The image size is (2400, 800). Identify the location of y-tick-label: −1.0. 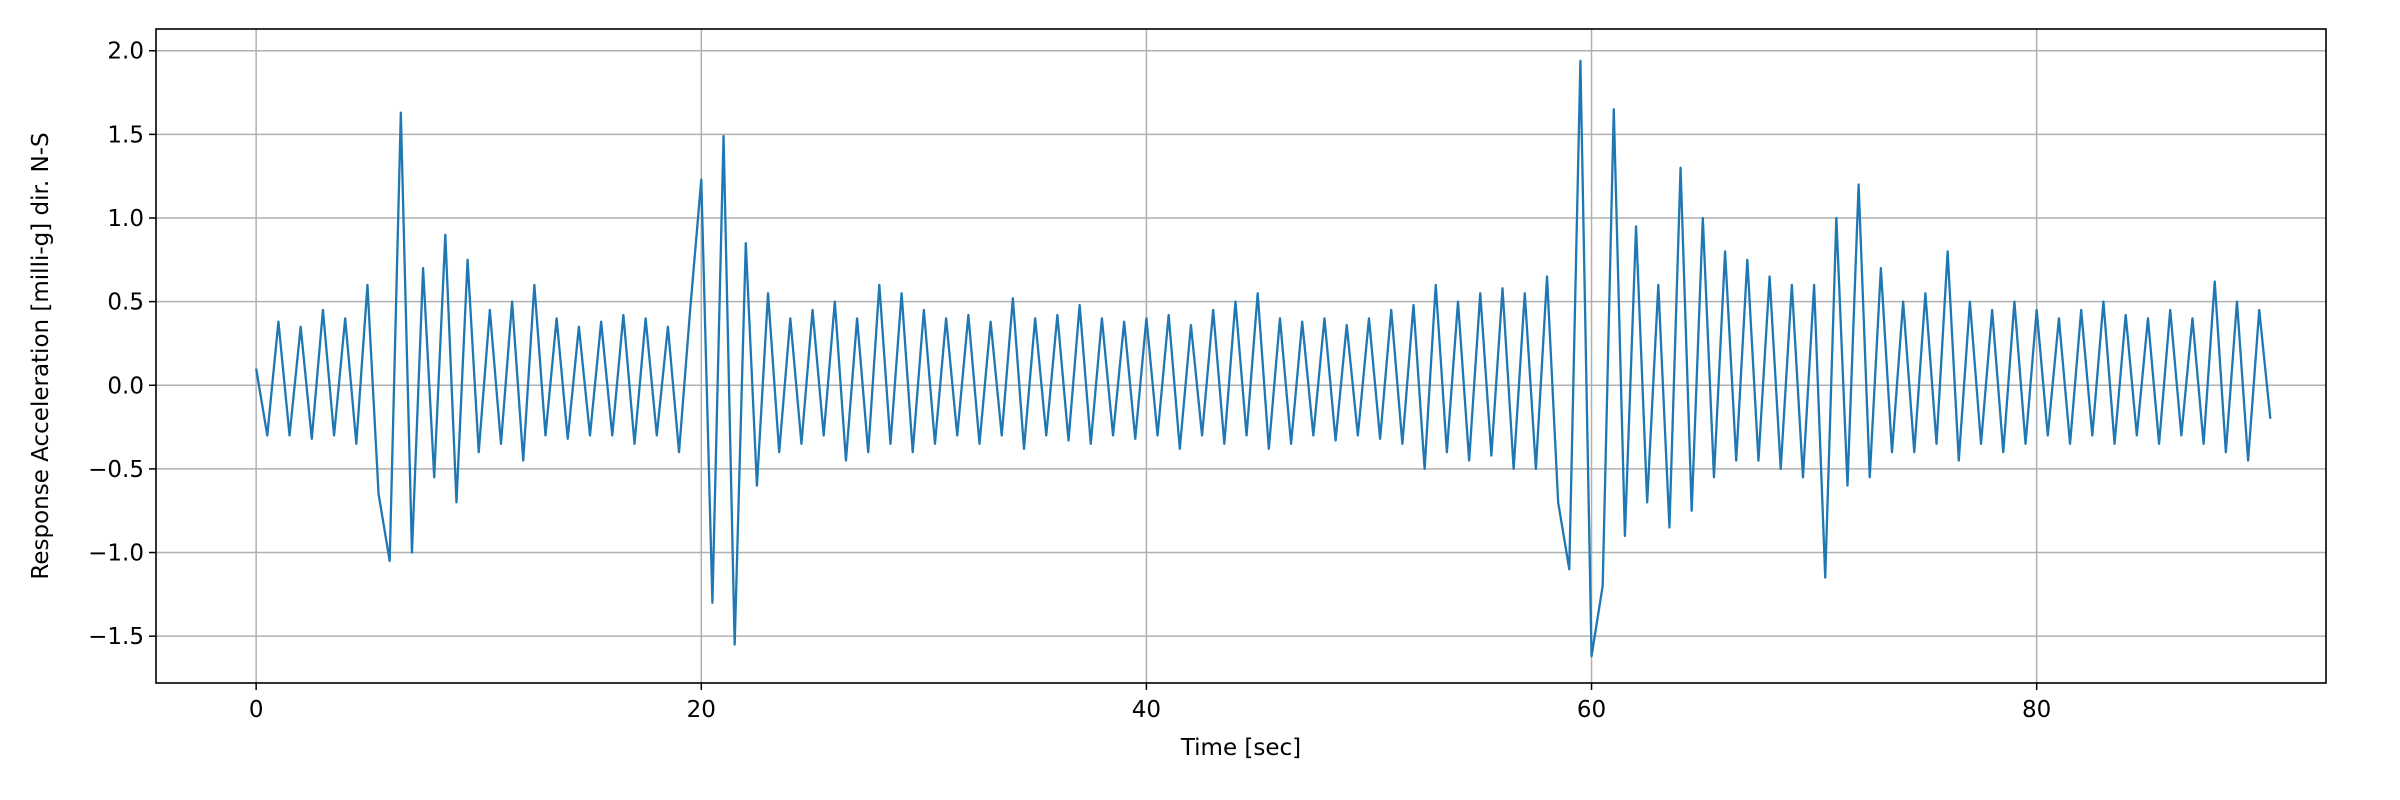
(116, 554).